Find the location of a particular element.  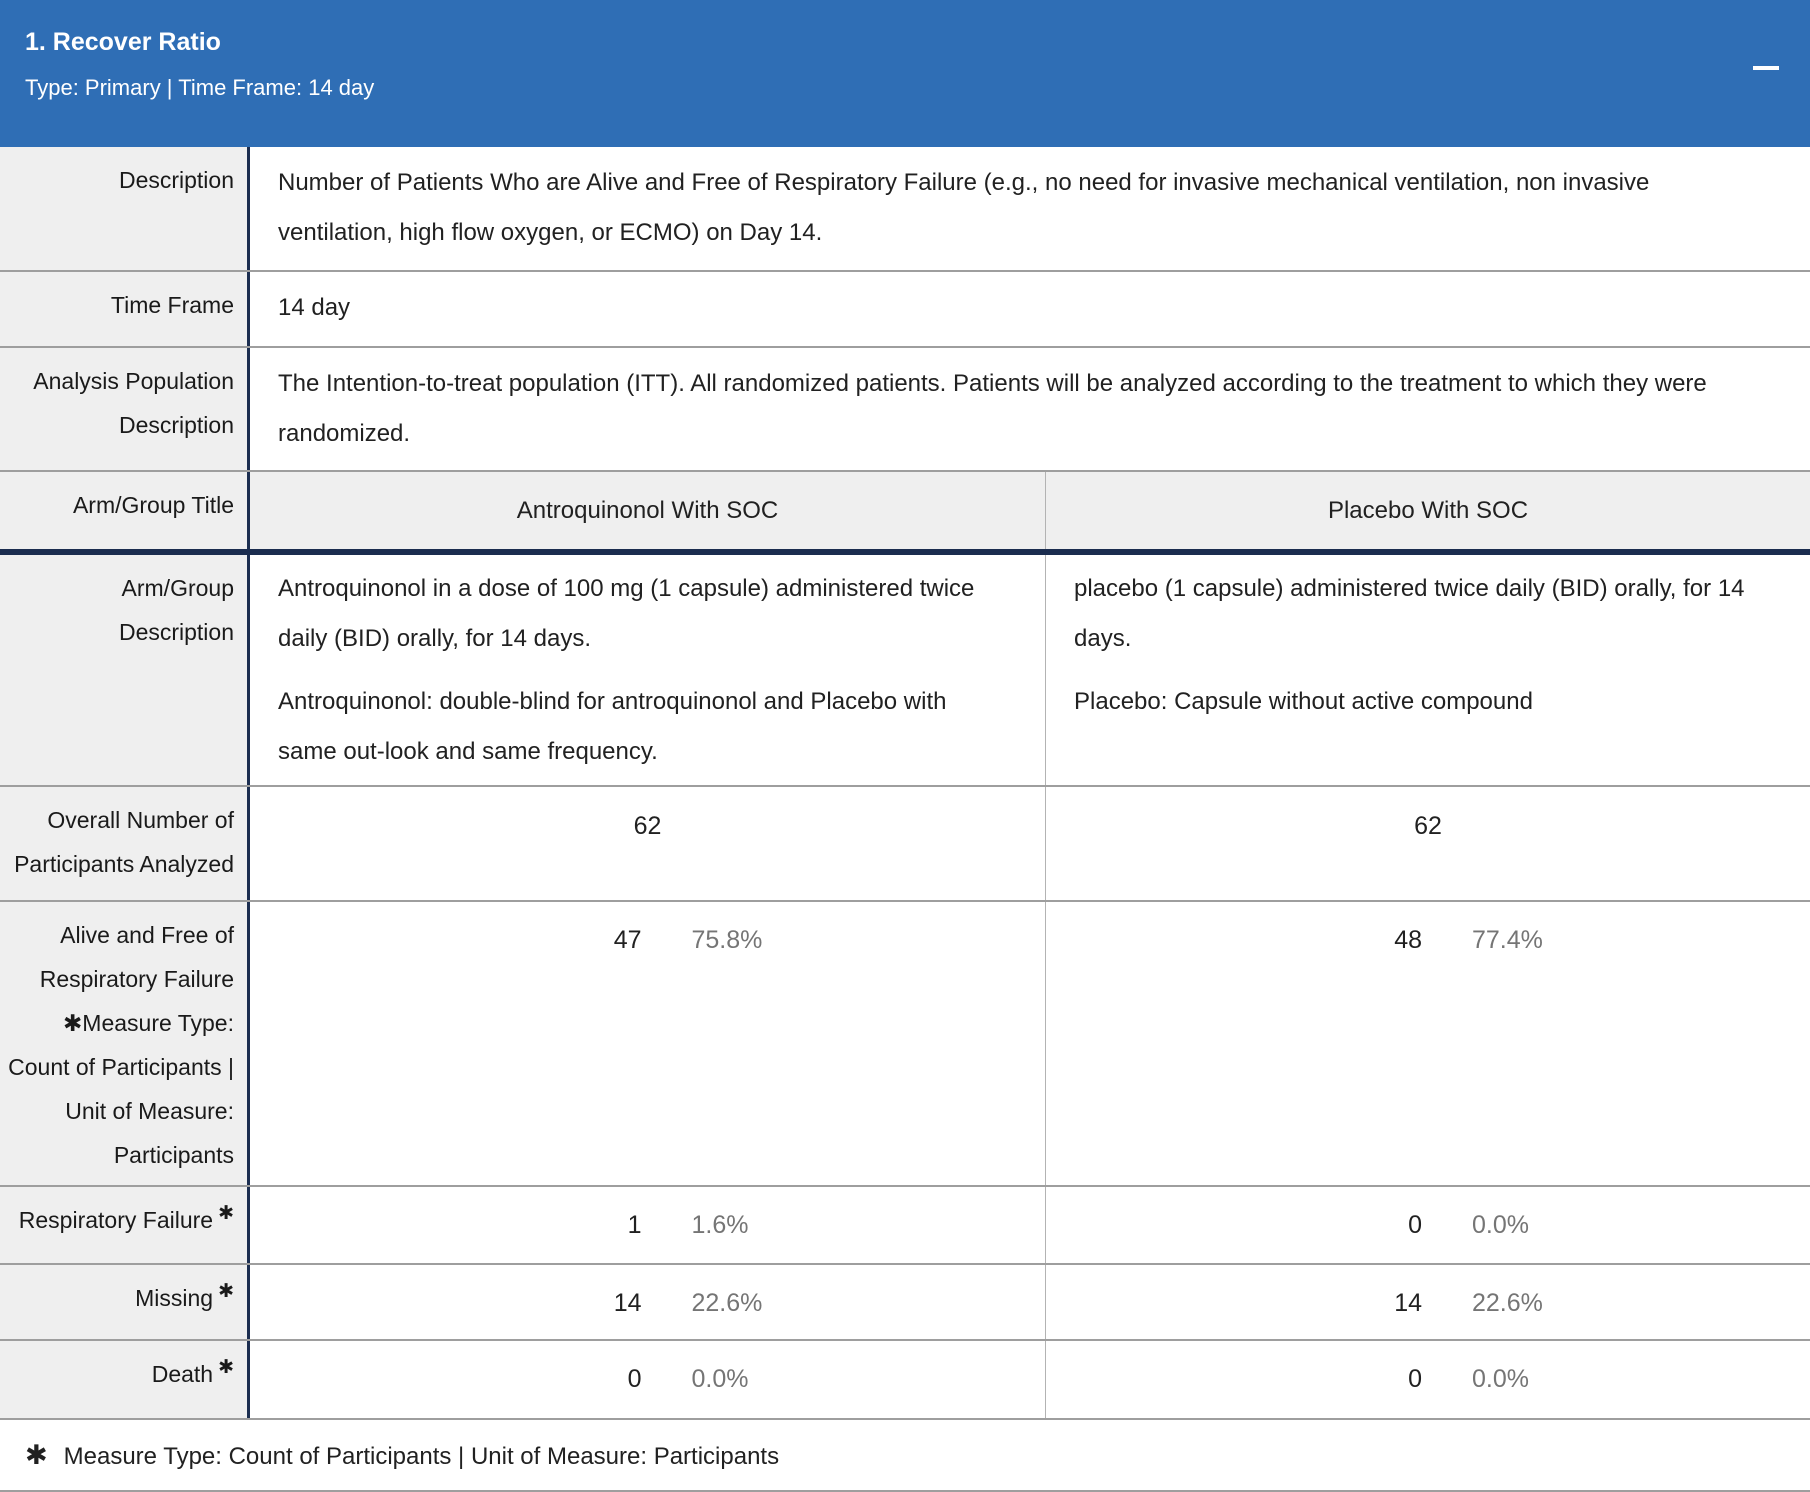

arm2-description-paragraph: Placebo: Capsule without active compound is located at coordinates (1303, 701).